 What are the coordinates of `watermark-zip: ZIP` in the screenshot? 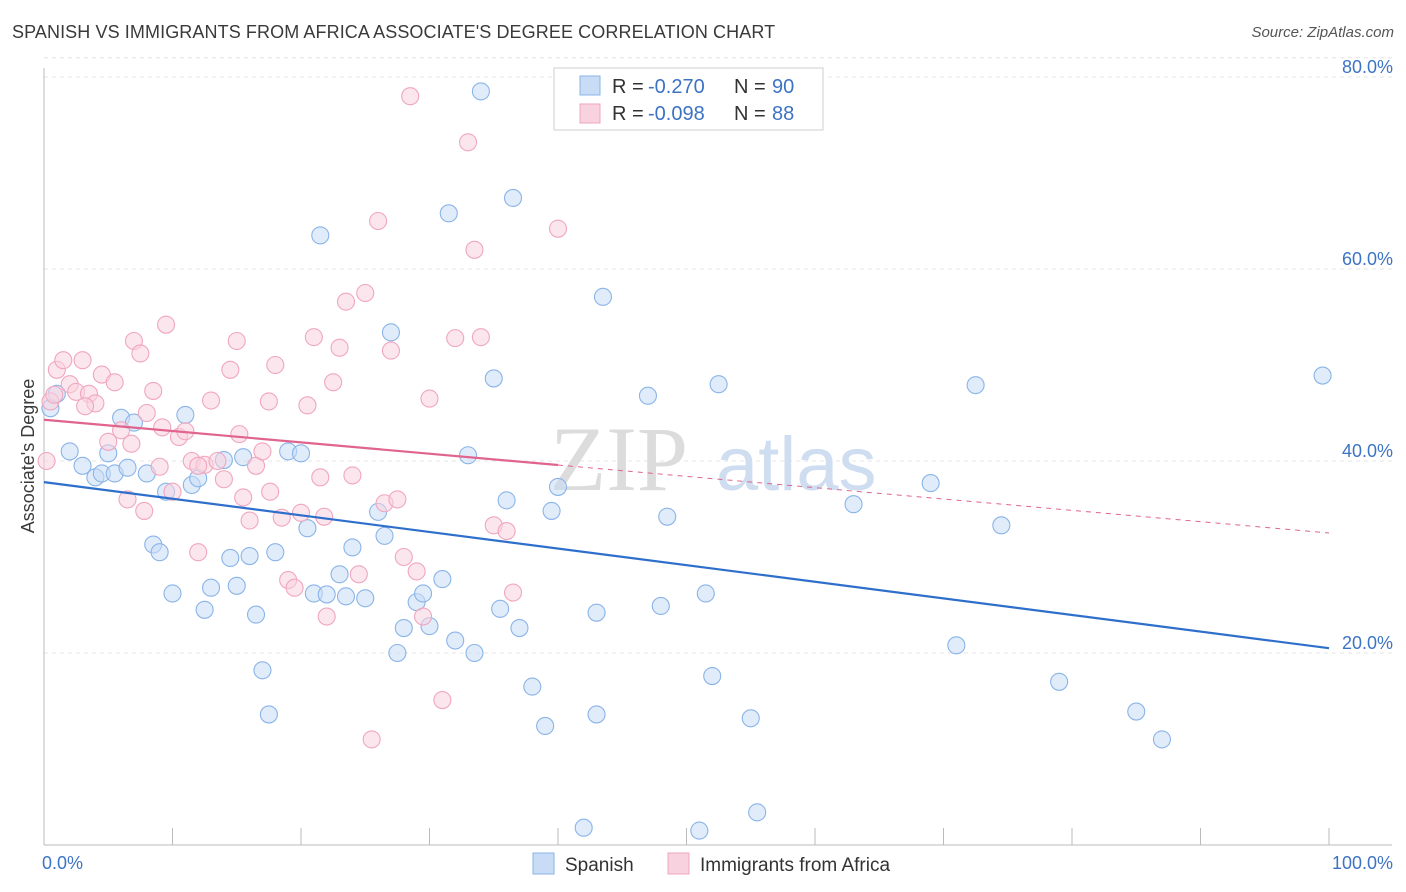 It's located at (619, 459).